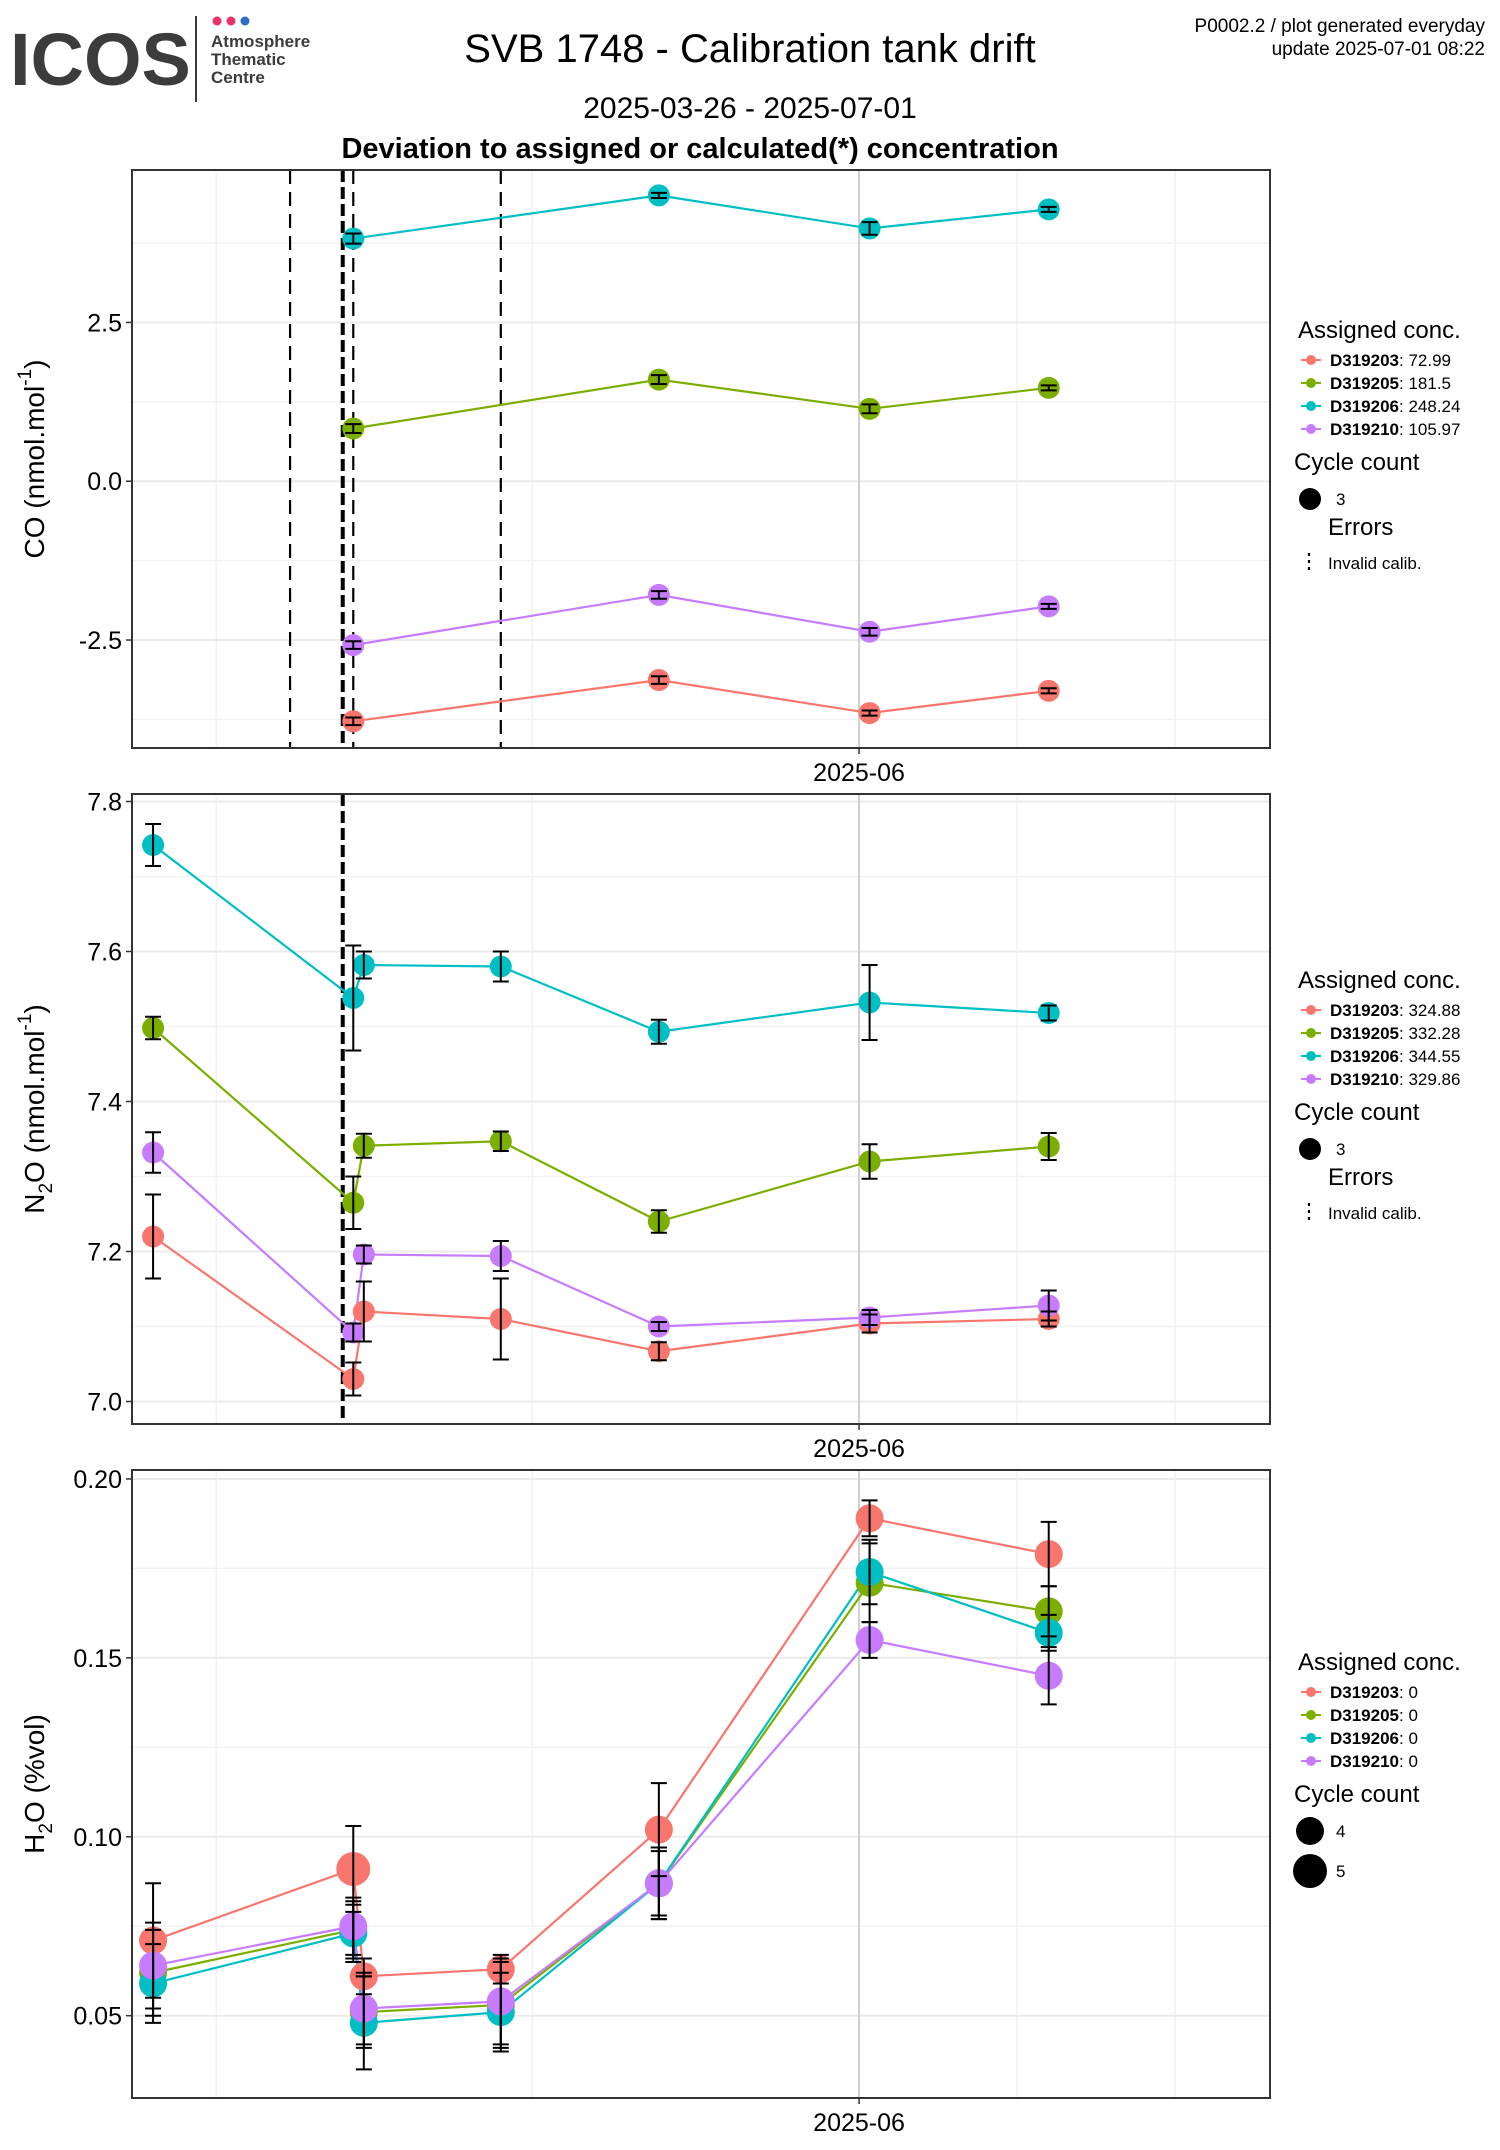 Image resolution: width=1500 pixels, height=2150 pixels. I want to click on y-tick-label: 7.6, so click(104, 953).